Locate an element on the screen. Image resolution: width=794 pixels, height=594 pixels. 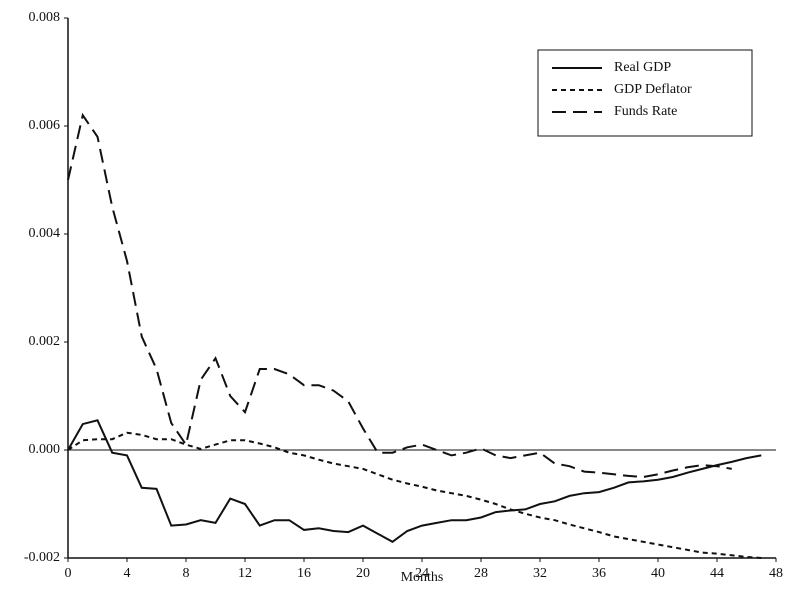
x-tick-label: 28 is located at coordinates (481, 573).